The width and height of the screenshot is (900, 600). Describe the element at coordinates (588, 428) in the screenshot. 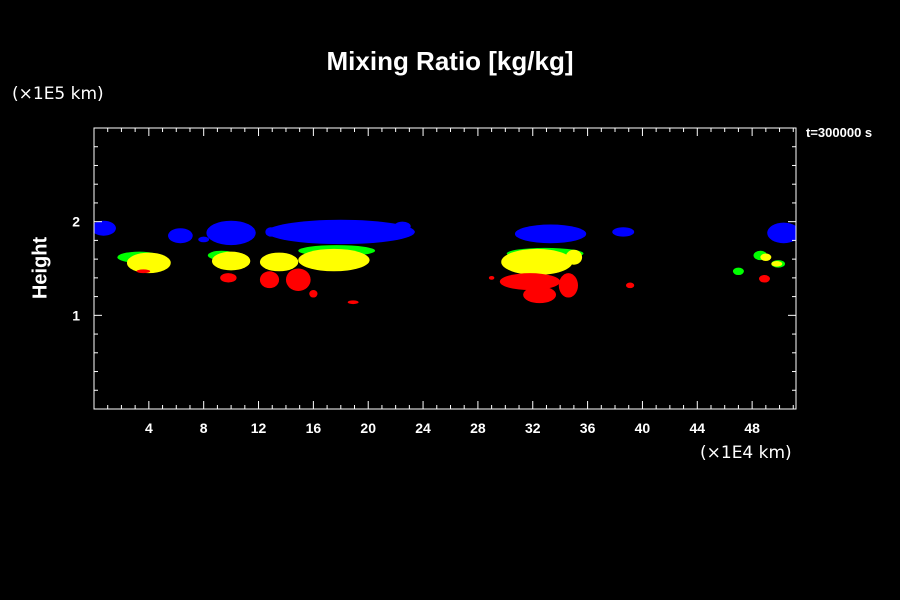

I see `x-tick-label: 36` at that location.